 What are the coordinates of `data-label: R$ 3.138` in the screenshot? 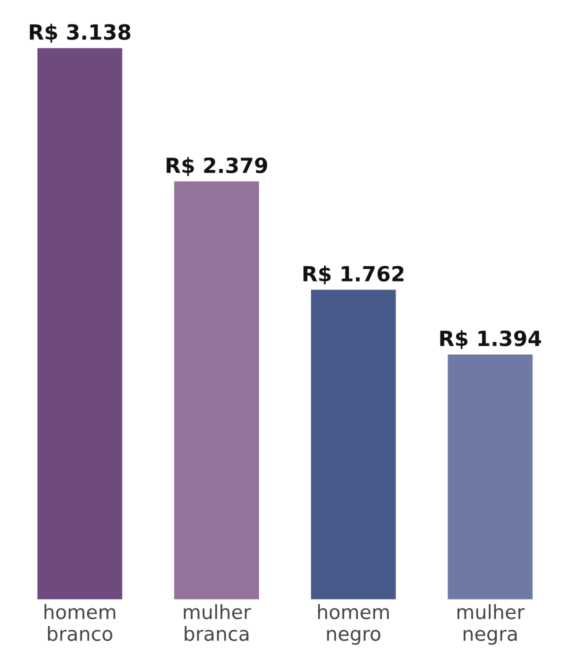 It's located at (80, 33).